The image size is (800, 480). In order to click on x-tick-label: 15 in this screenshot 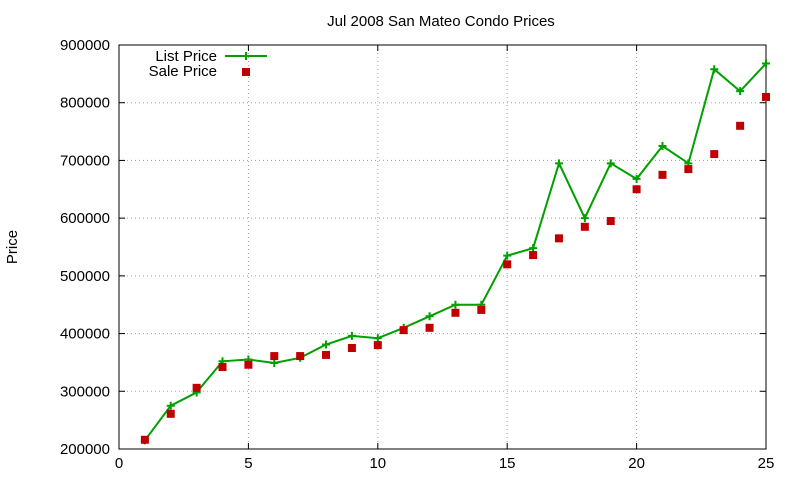, I will do `click(507, 463)`.